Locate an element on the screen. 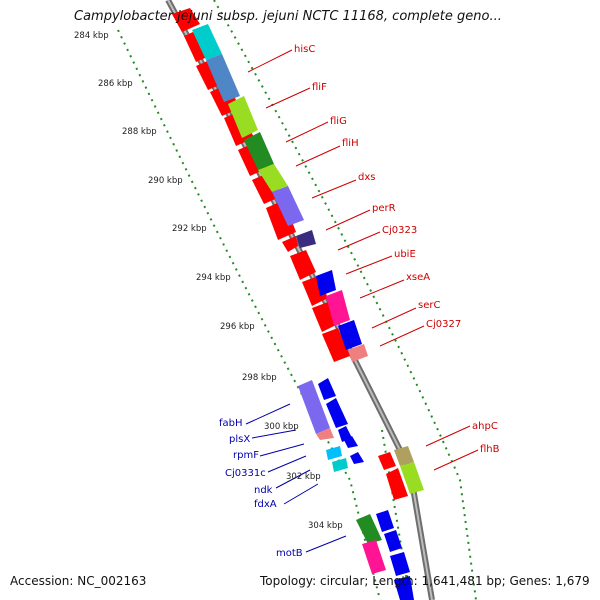  gene-label-xseA: xseA is located at coordinates (418, 277).